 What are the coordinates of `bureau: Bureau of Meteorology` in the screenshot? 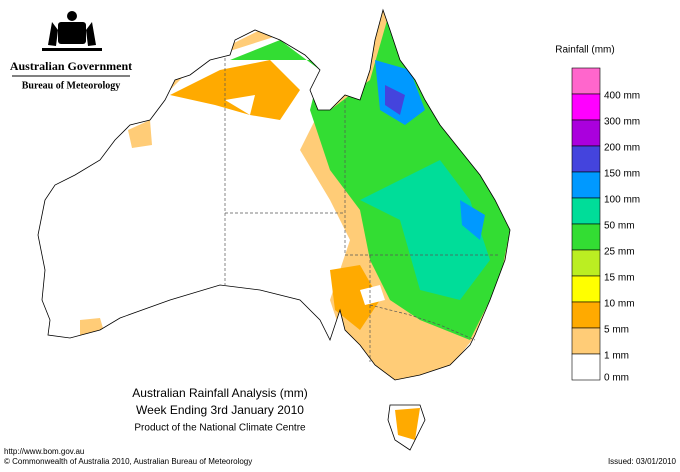 It's located at (71, 85).